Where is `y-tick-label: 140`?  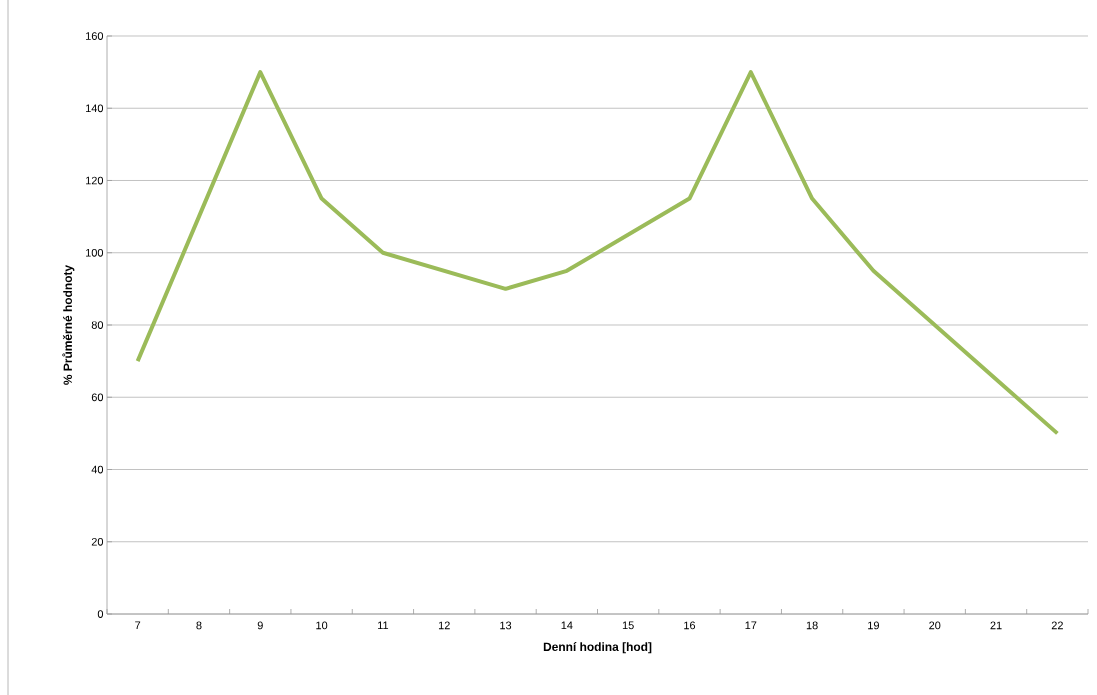 y-tick-label: 140 is located at coordinates (95, 108).